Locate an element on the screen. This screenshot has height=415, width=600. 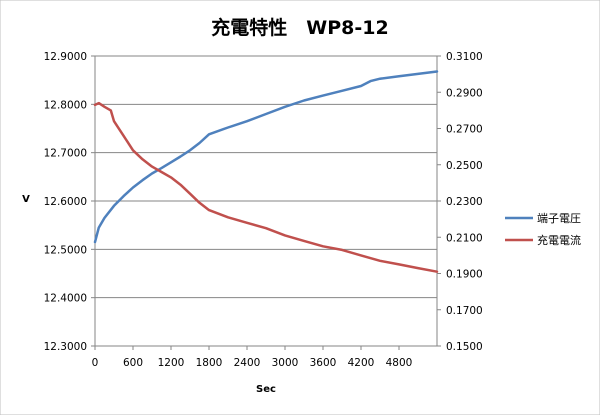
y-right-tick-label: 0.3100 is located at coordinates (464, 57).